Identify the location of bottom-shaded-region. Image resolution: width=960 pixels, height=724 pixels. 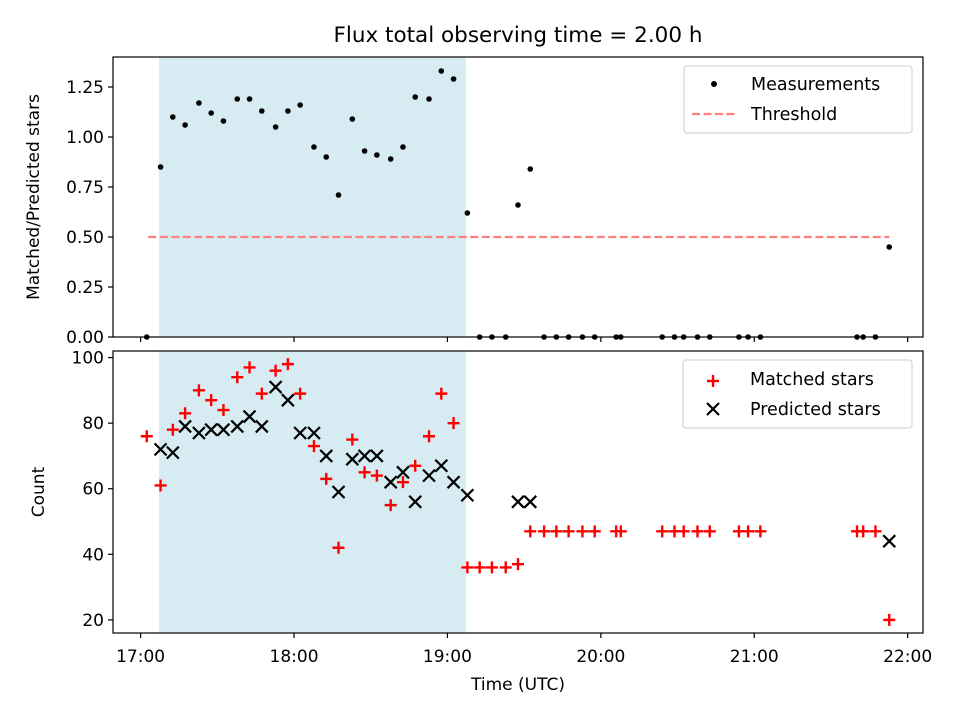
(312, 492).